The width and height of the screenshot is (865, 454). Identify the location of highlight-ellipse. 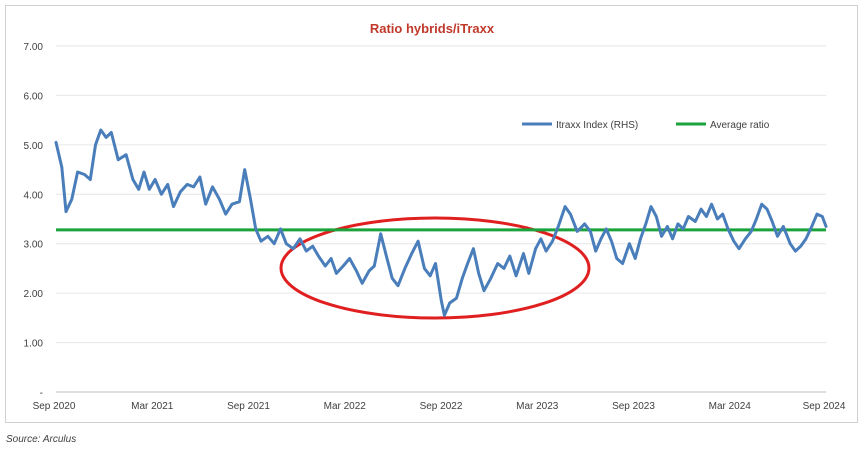
(435, 268).